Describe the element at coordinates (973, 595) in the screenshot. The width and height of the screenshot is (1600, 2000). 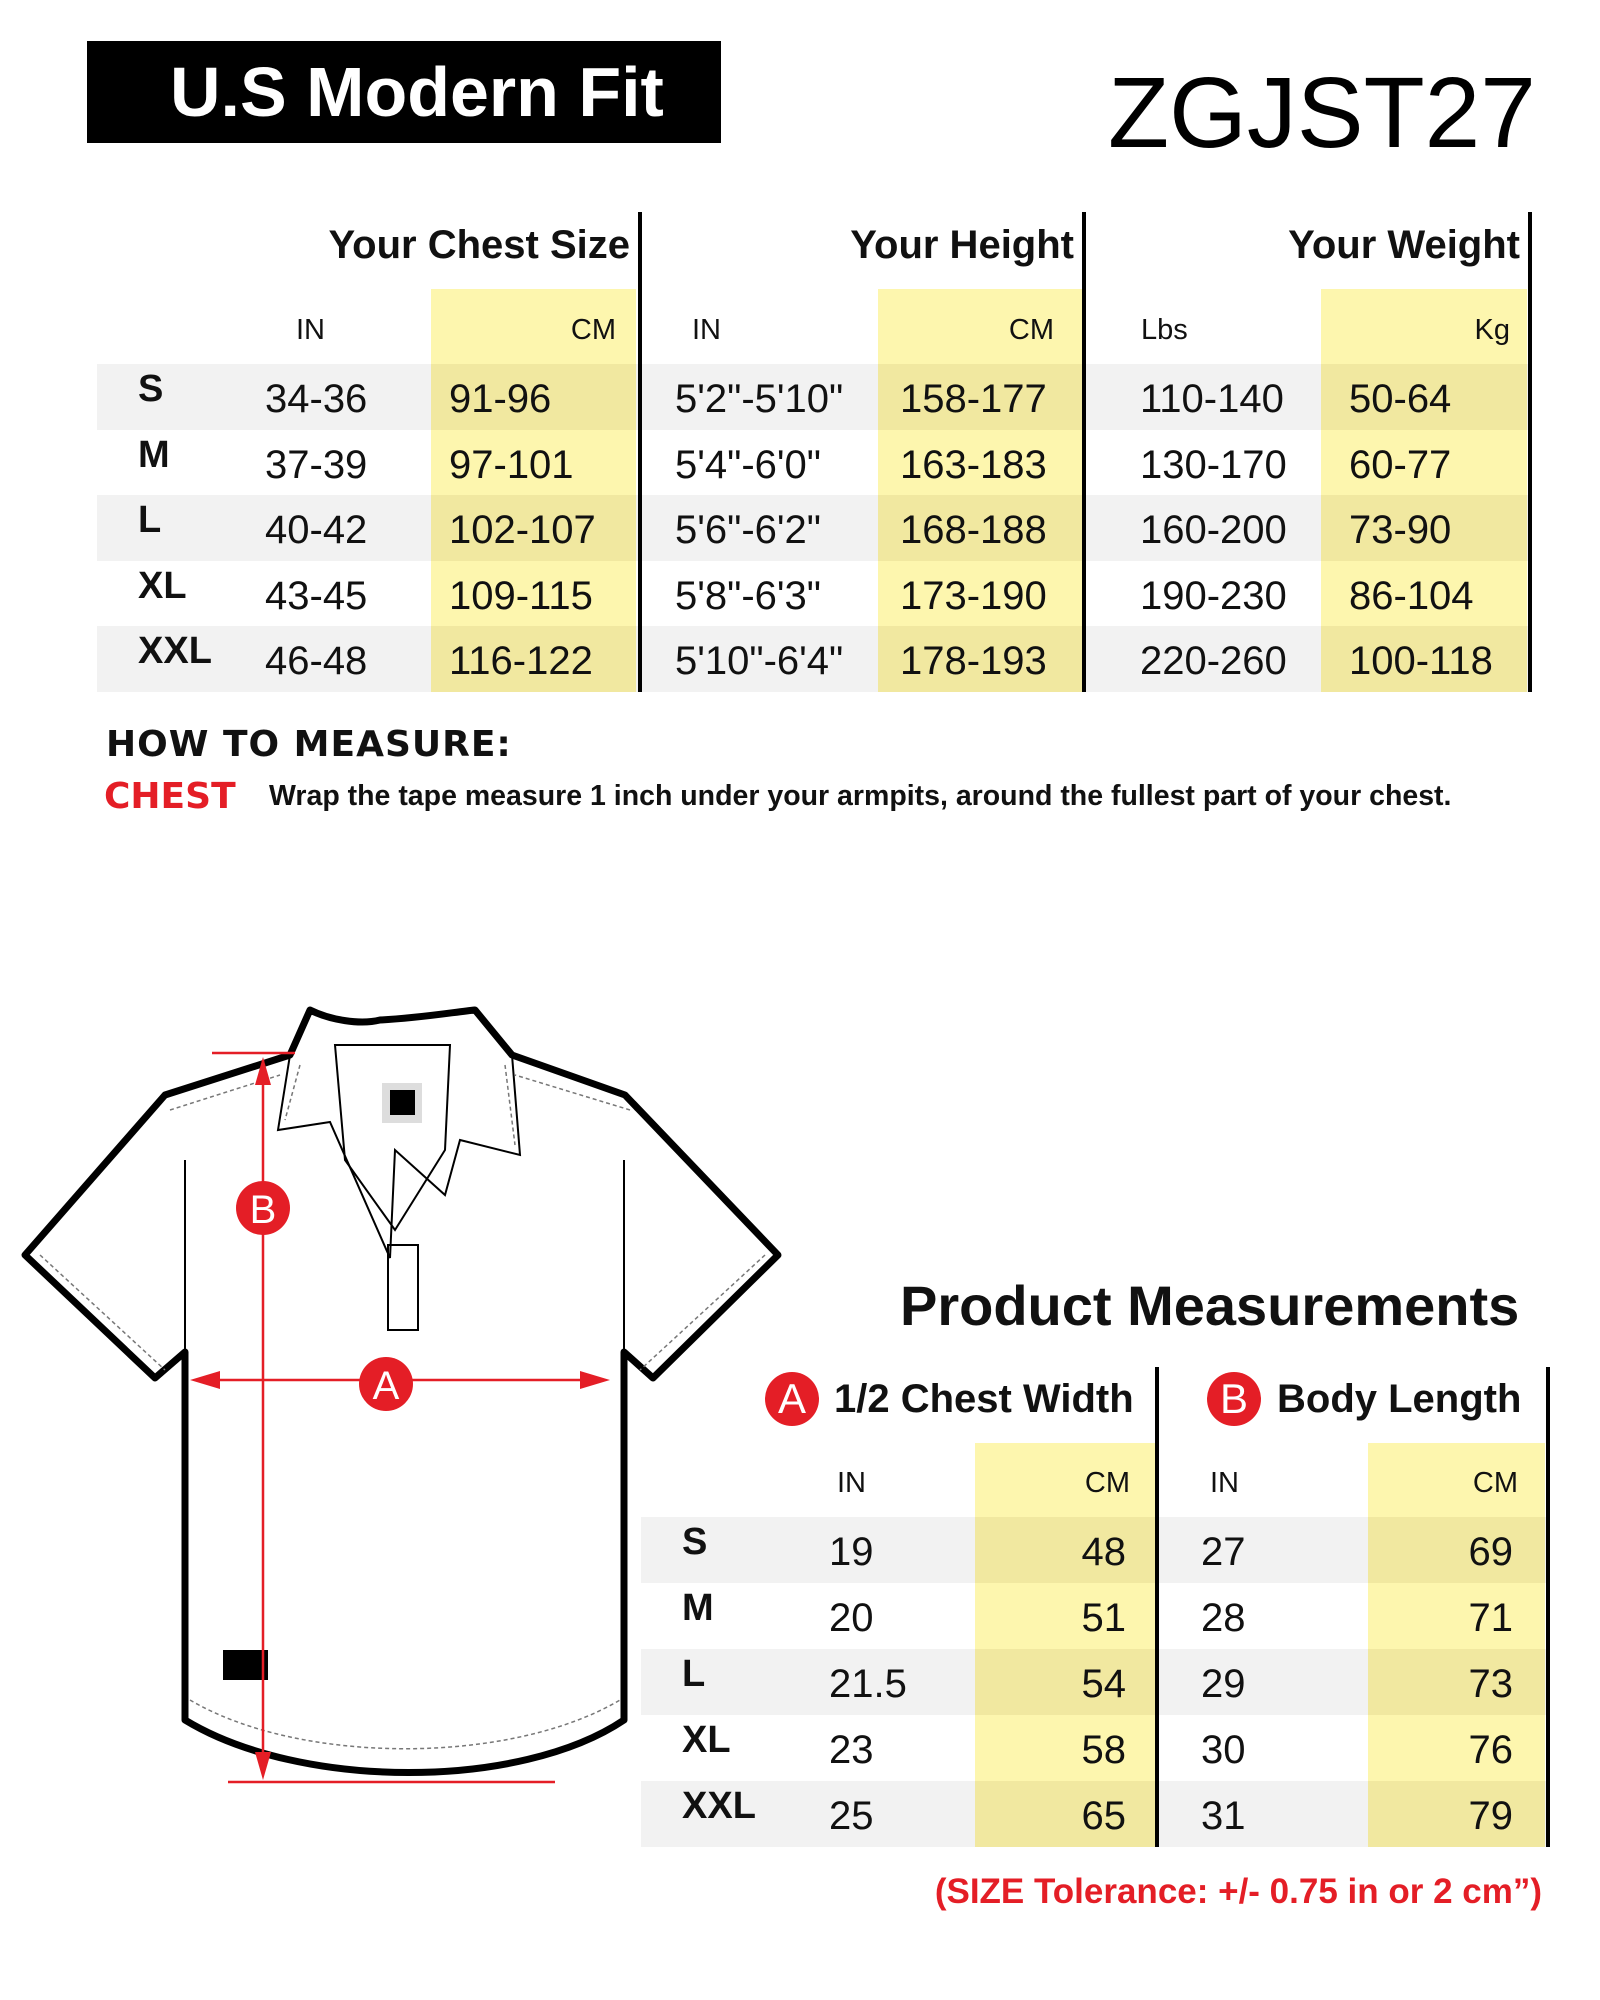
I see `table-cell: 173-190` at that location.